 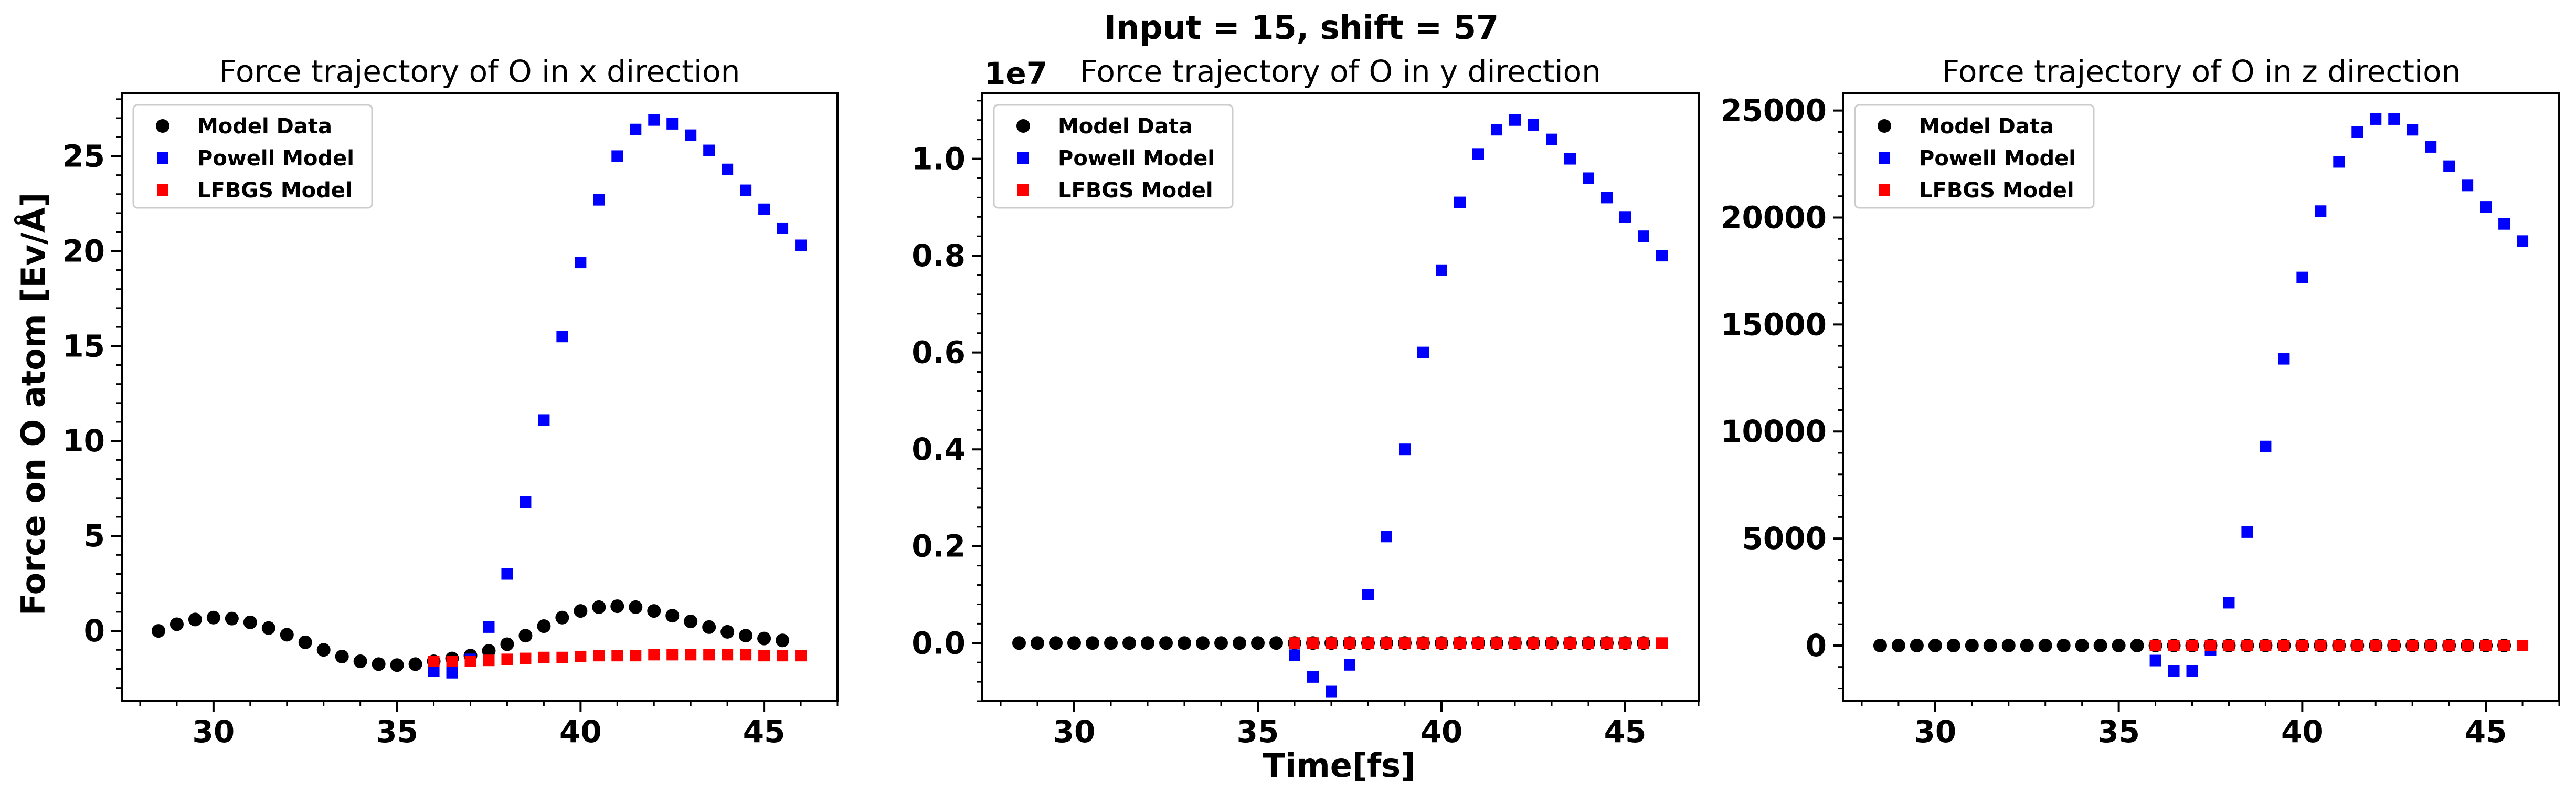 What do you see at coordinates (1125, 126) in the screenshot?
I see `legend-label: Model Data` at bounding box center [1125, 126].